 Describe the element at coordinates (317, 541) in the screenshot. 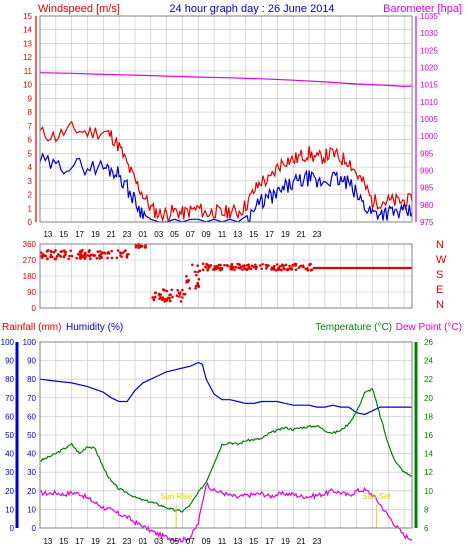

I see `climate-x-tick: 23` at that location.